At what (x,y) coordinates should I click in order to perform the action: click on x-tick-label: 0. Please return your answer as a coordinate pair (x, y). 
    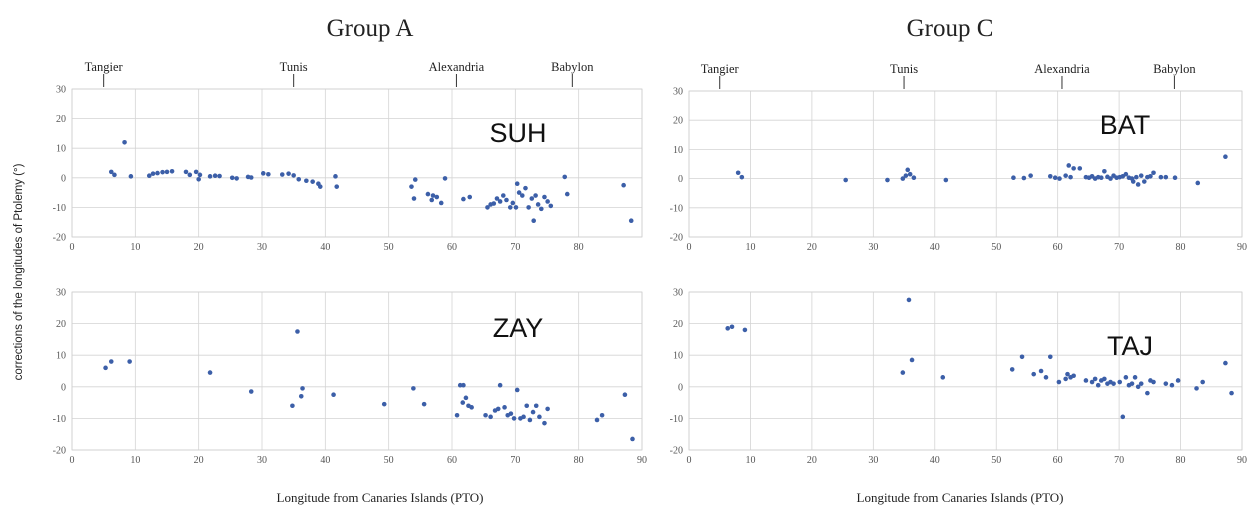
    Looking at the image, I should click on (72, 247).